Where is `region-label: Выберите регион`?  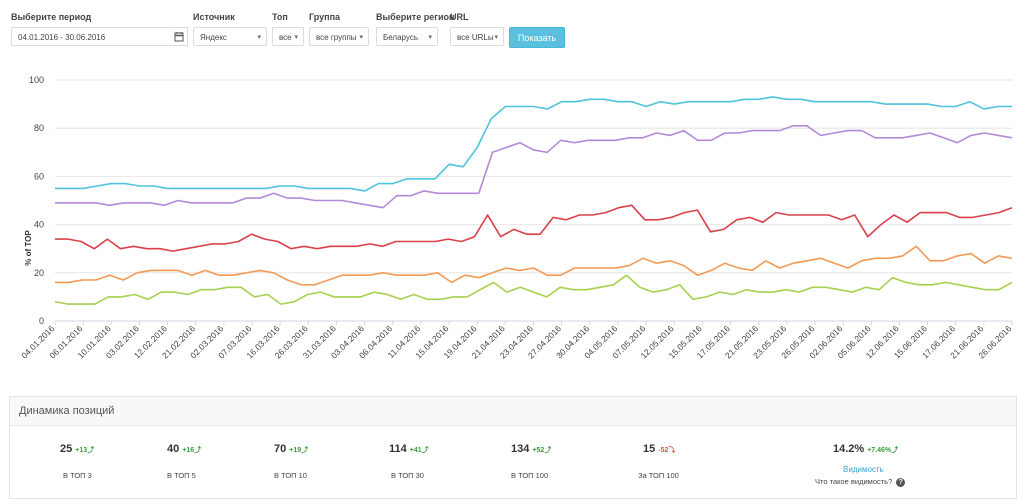 region-label: Выберите регион is located at coordinates (415, 17).